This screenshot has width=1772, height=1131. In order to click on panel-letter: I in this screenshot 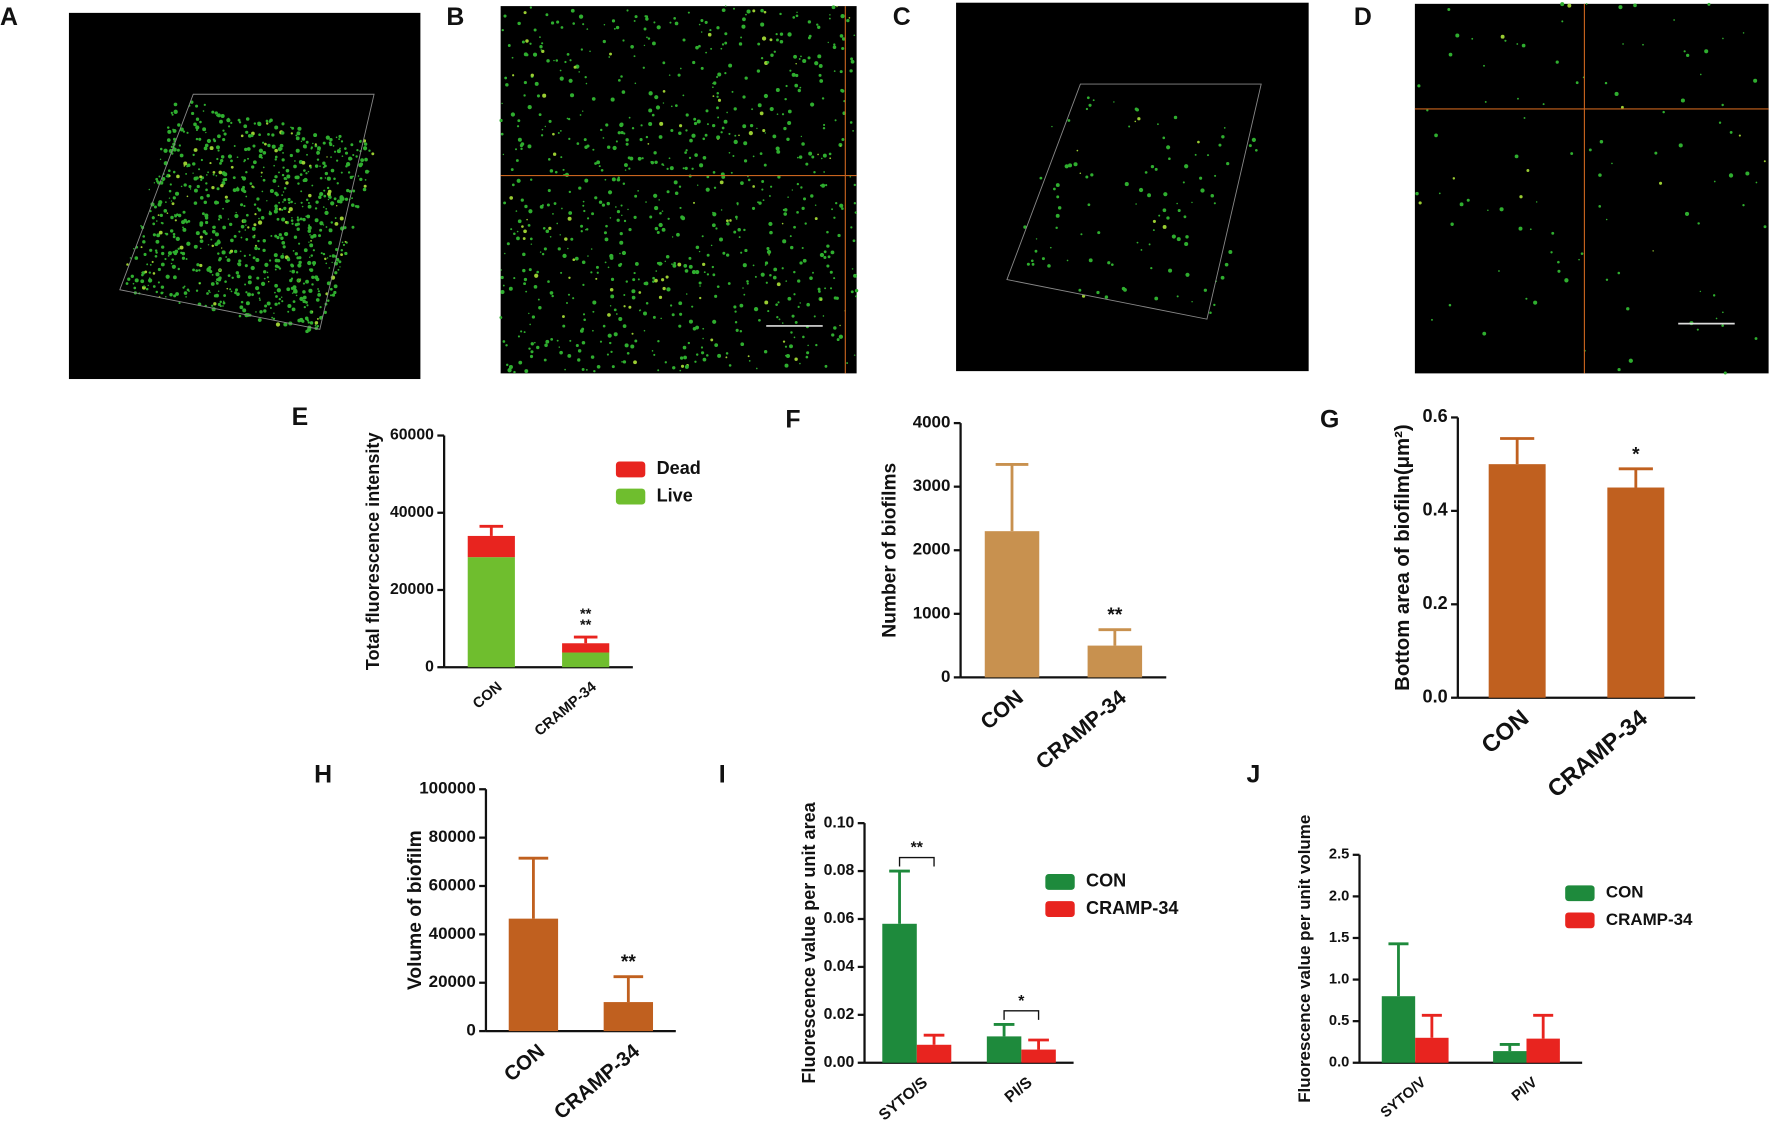, I will do `click(722, 774)`.